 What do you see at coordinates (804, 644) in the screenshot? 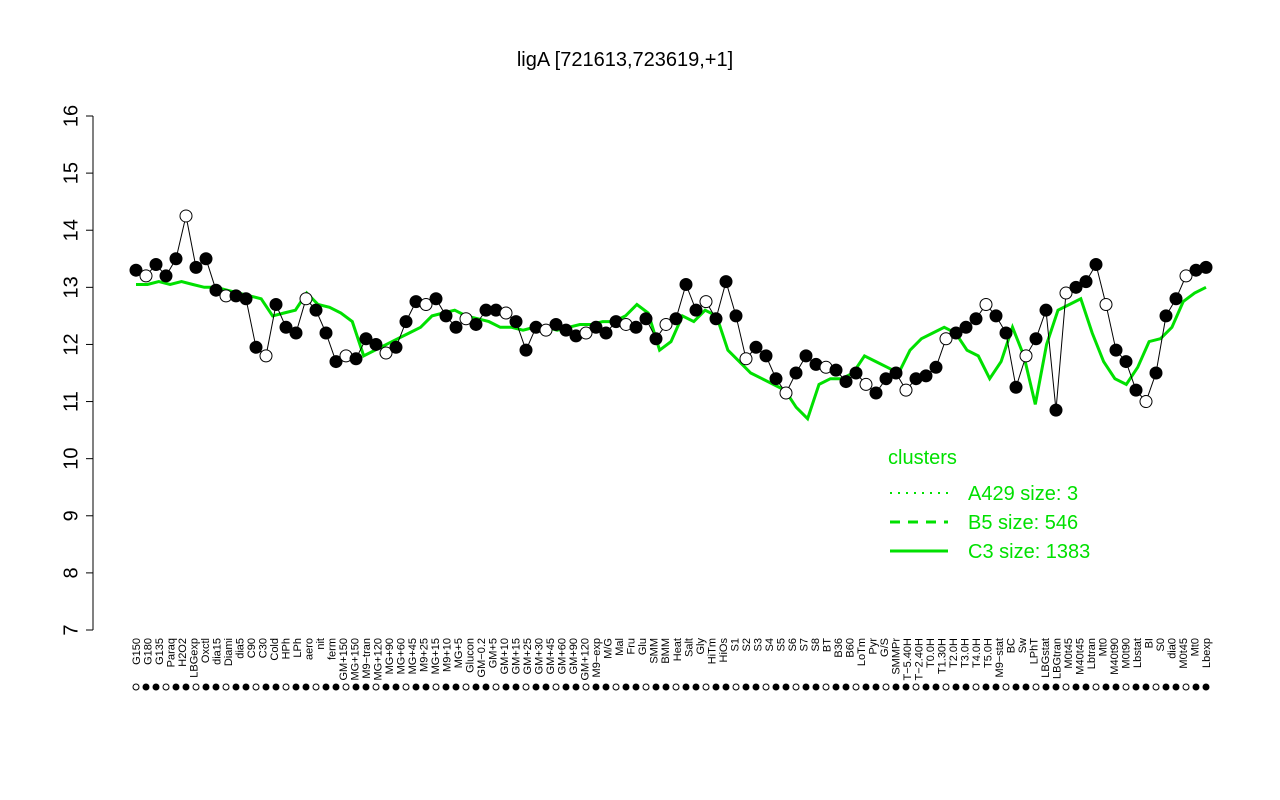
I see `x-tick-label: S7` at bounding box center [804, 644].